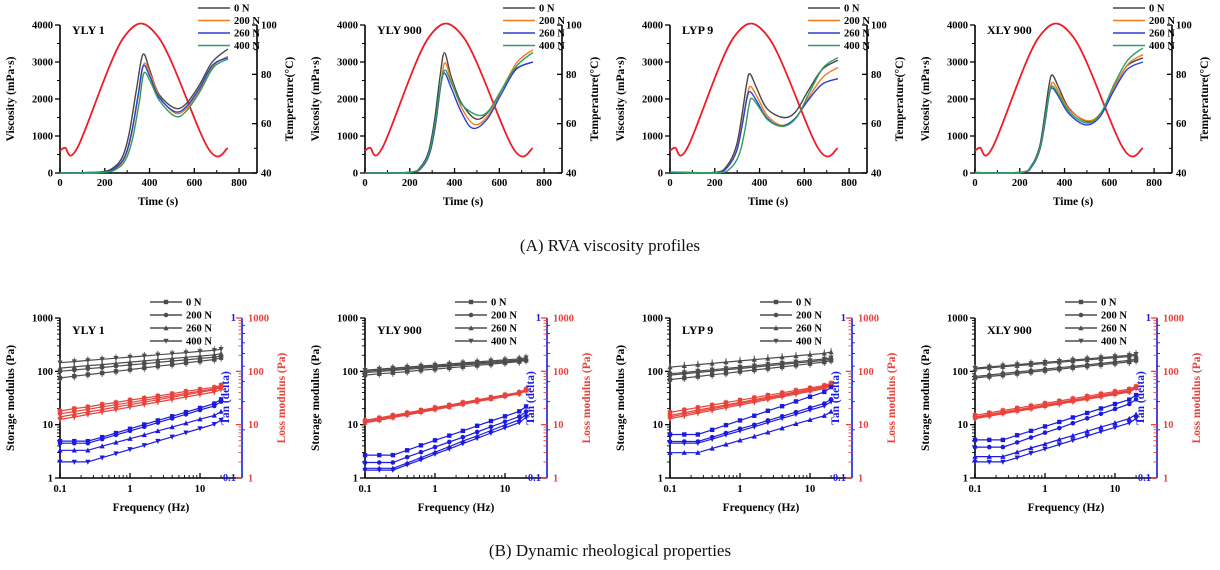  What do you see at coordinates (1205, 99) in the screenshot?
I see `y-right-axis-label: Temperature(°C)` at bounding box center [1205, 99].